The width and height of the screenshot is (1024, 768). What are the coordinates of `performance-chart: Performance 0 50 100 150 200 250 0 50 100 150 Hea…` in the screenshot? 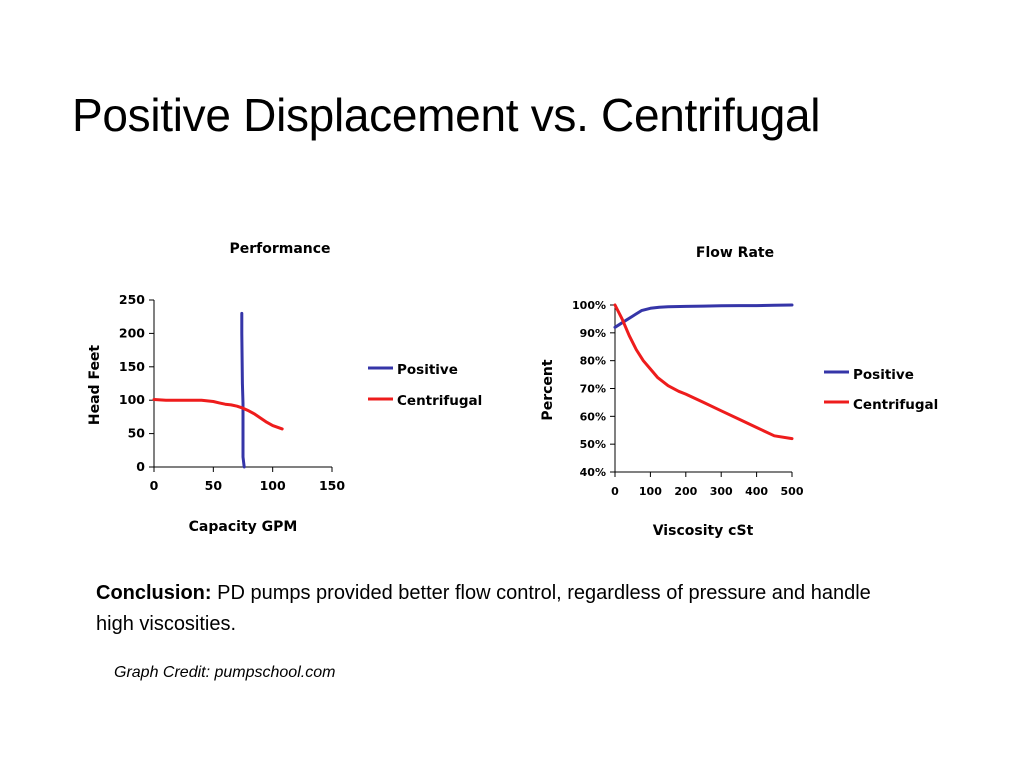 It's located at (284, 388).